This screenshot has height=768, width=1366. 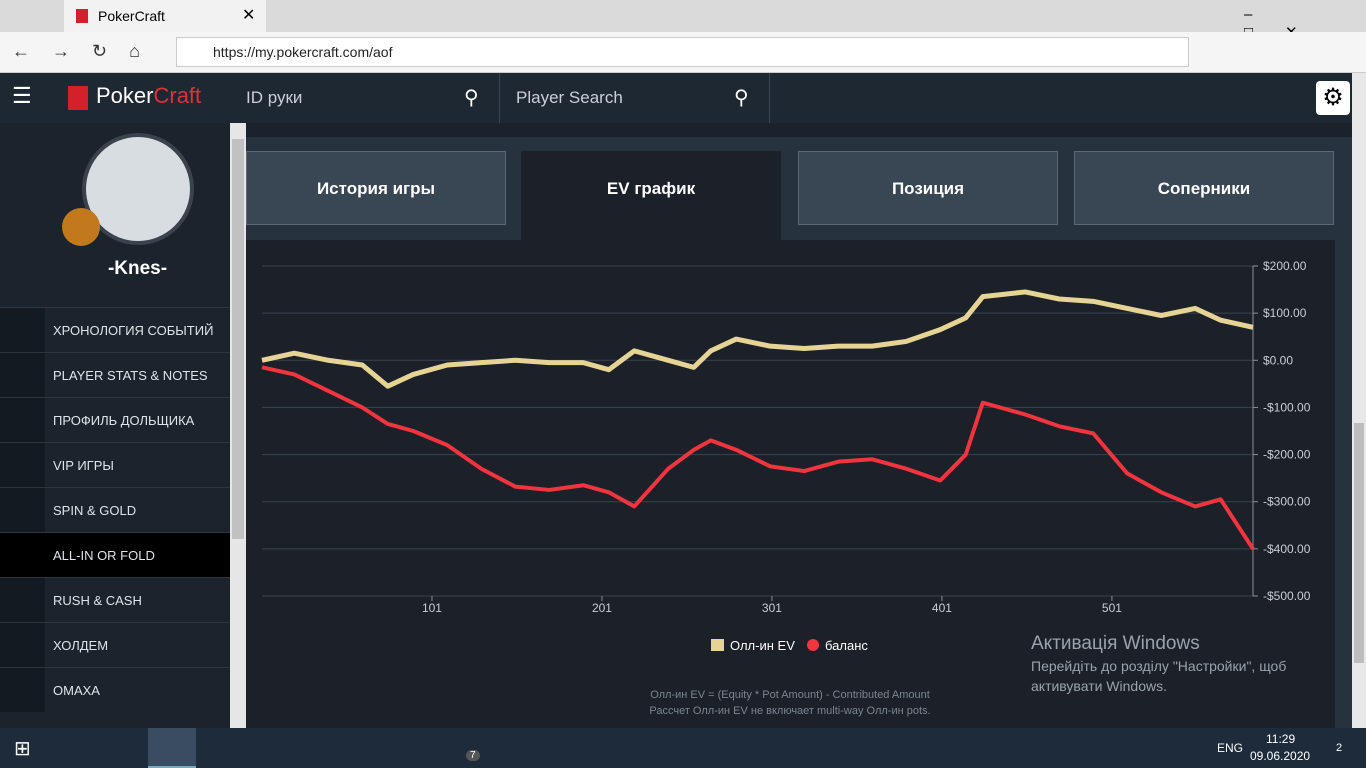 I want to click on logo-a: Poker, so click(x=125, y=95).